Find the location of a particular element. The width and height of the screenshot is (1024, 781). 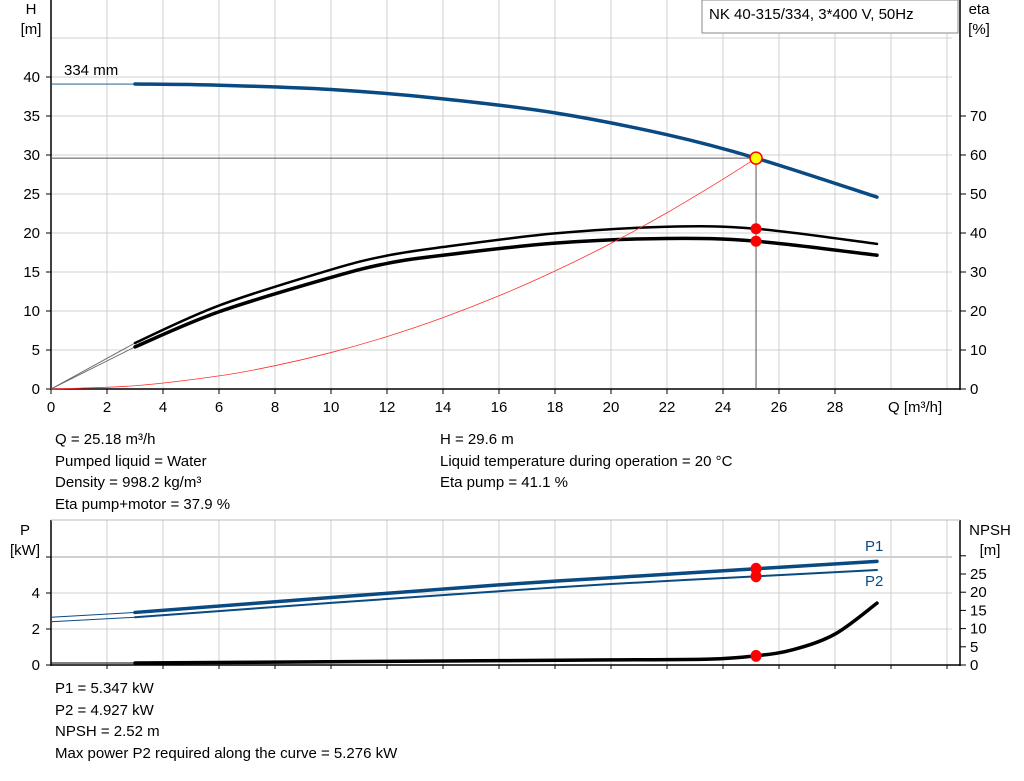

eta_pump-extension-line is located at coordinates (93, 366).